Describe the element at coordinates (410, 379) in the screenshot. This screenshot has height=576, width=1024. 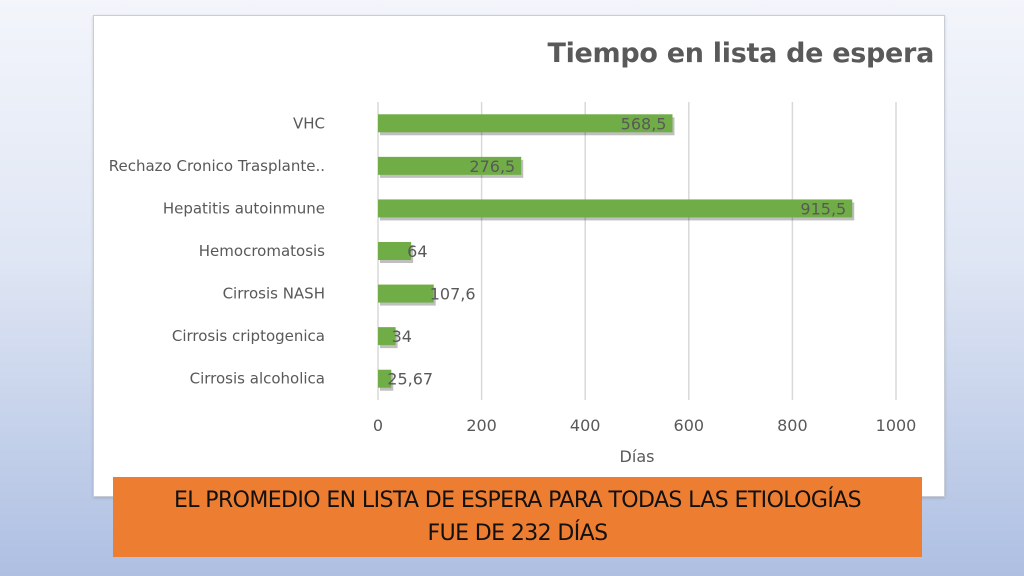
I see `data-label: 25,67` at that location.